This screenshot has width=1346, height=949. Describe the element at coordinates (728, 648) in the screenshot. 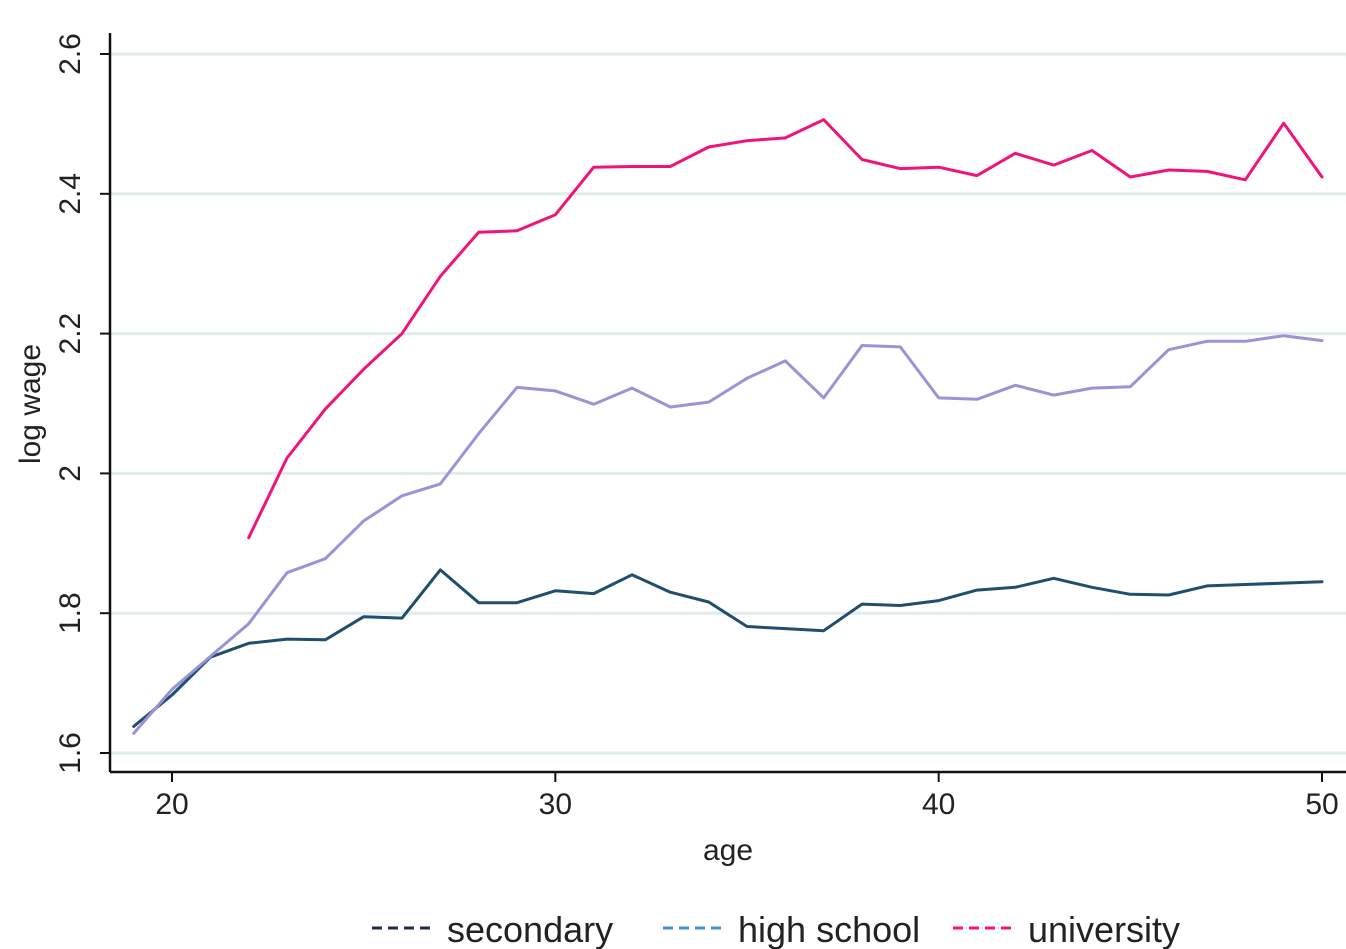

I see `series-line-secondary` at that location.